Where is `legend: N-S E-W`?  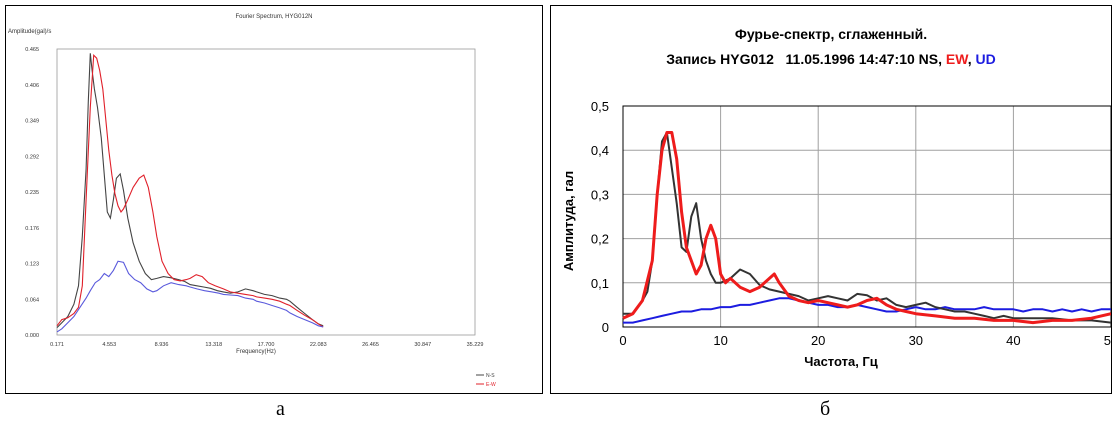 legend: N-S E-W is located at coordinates (486, 380).